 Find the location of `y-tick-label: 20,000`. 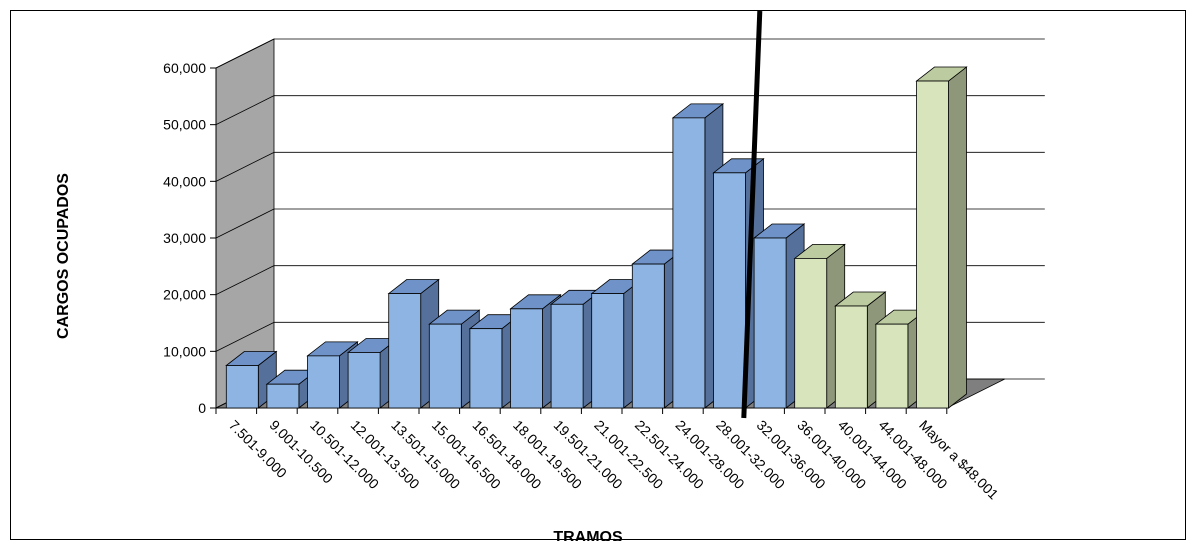

y-tick-label: 20,000 is located at coordinates (184, 295).